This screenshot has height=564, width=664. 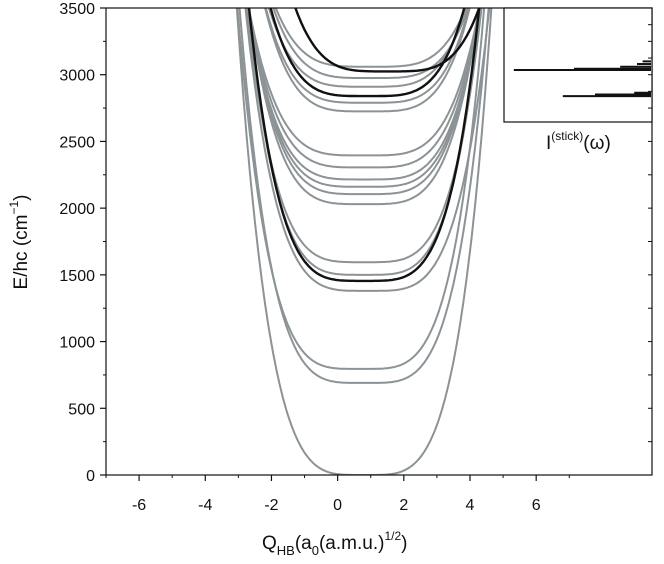 What do you see at coordinates (536, 505) in the screenshot?
I see `x-tick-label: 6` at bounding box center [536, 505].